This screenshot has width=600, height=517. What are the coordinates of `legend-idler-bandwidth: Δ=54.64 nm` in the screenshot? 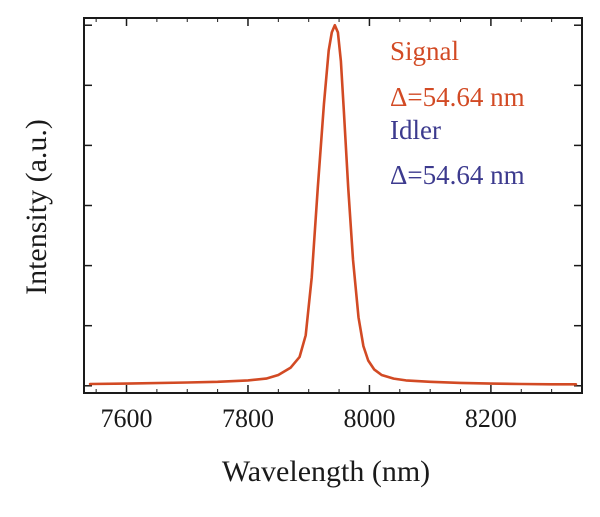 It's located at (457, 175).